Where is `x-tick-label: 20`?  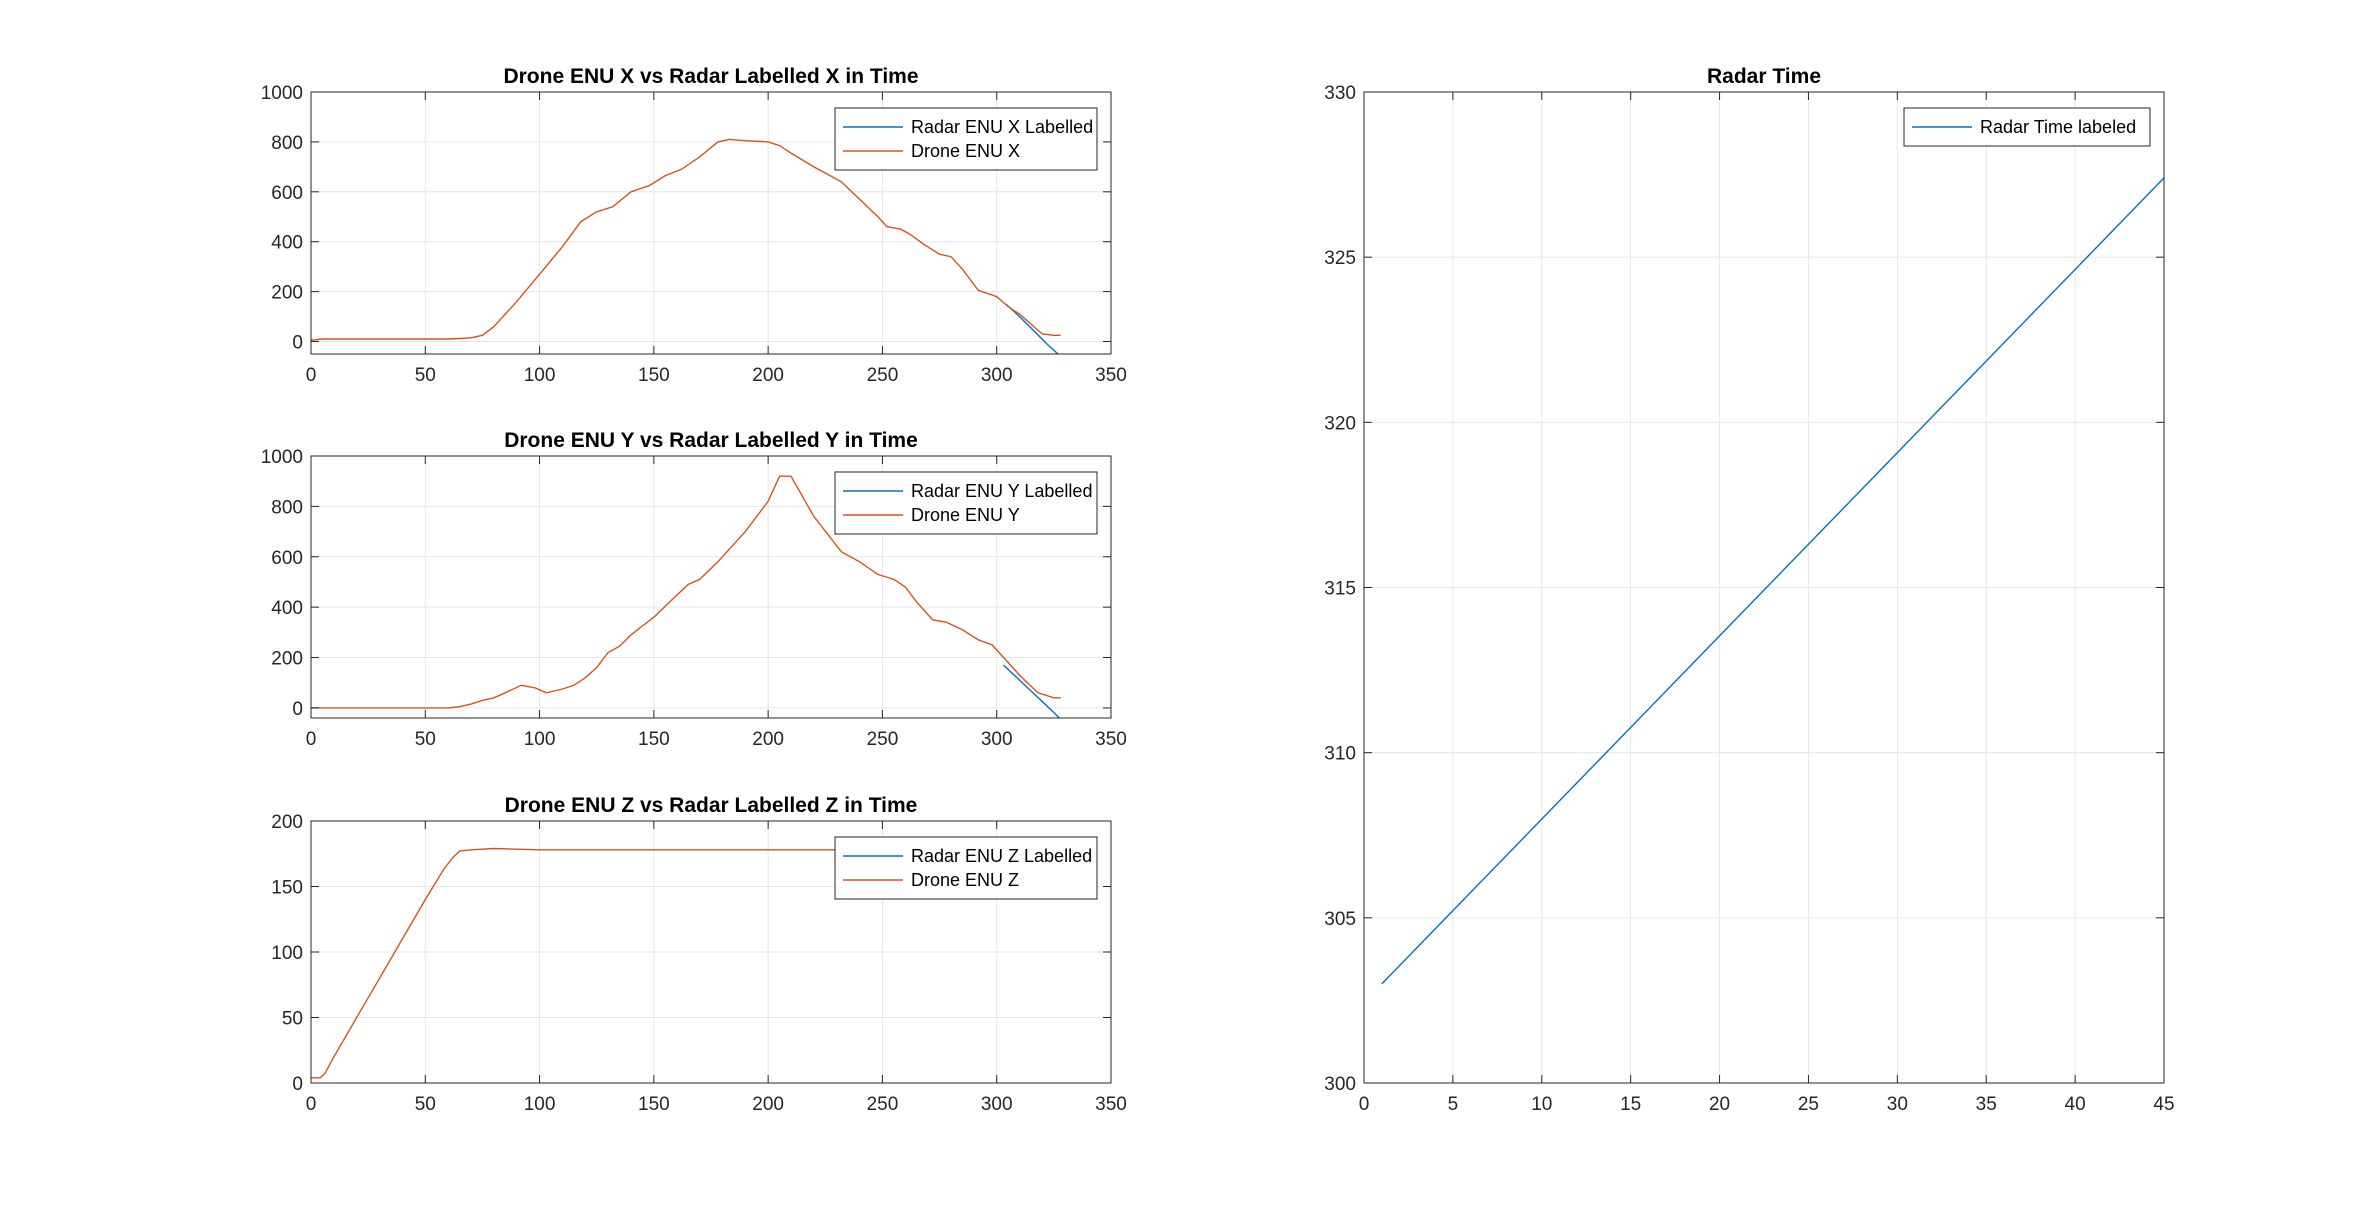 x-tick-label: 20 is located at coordinates (1719, 1104).